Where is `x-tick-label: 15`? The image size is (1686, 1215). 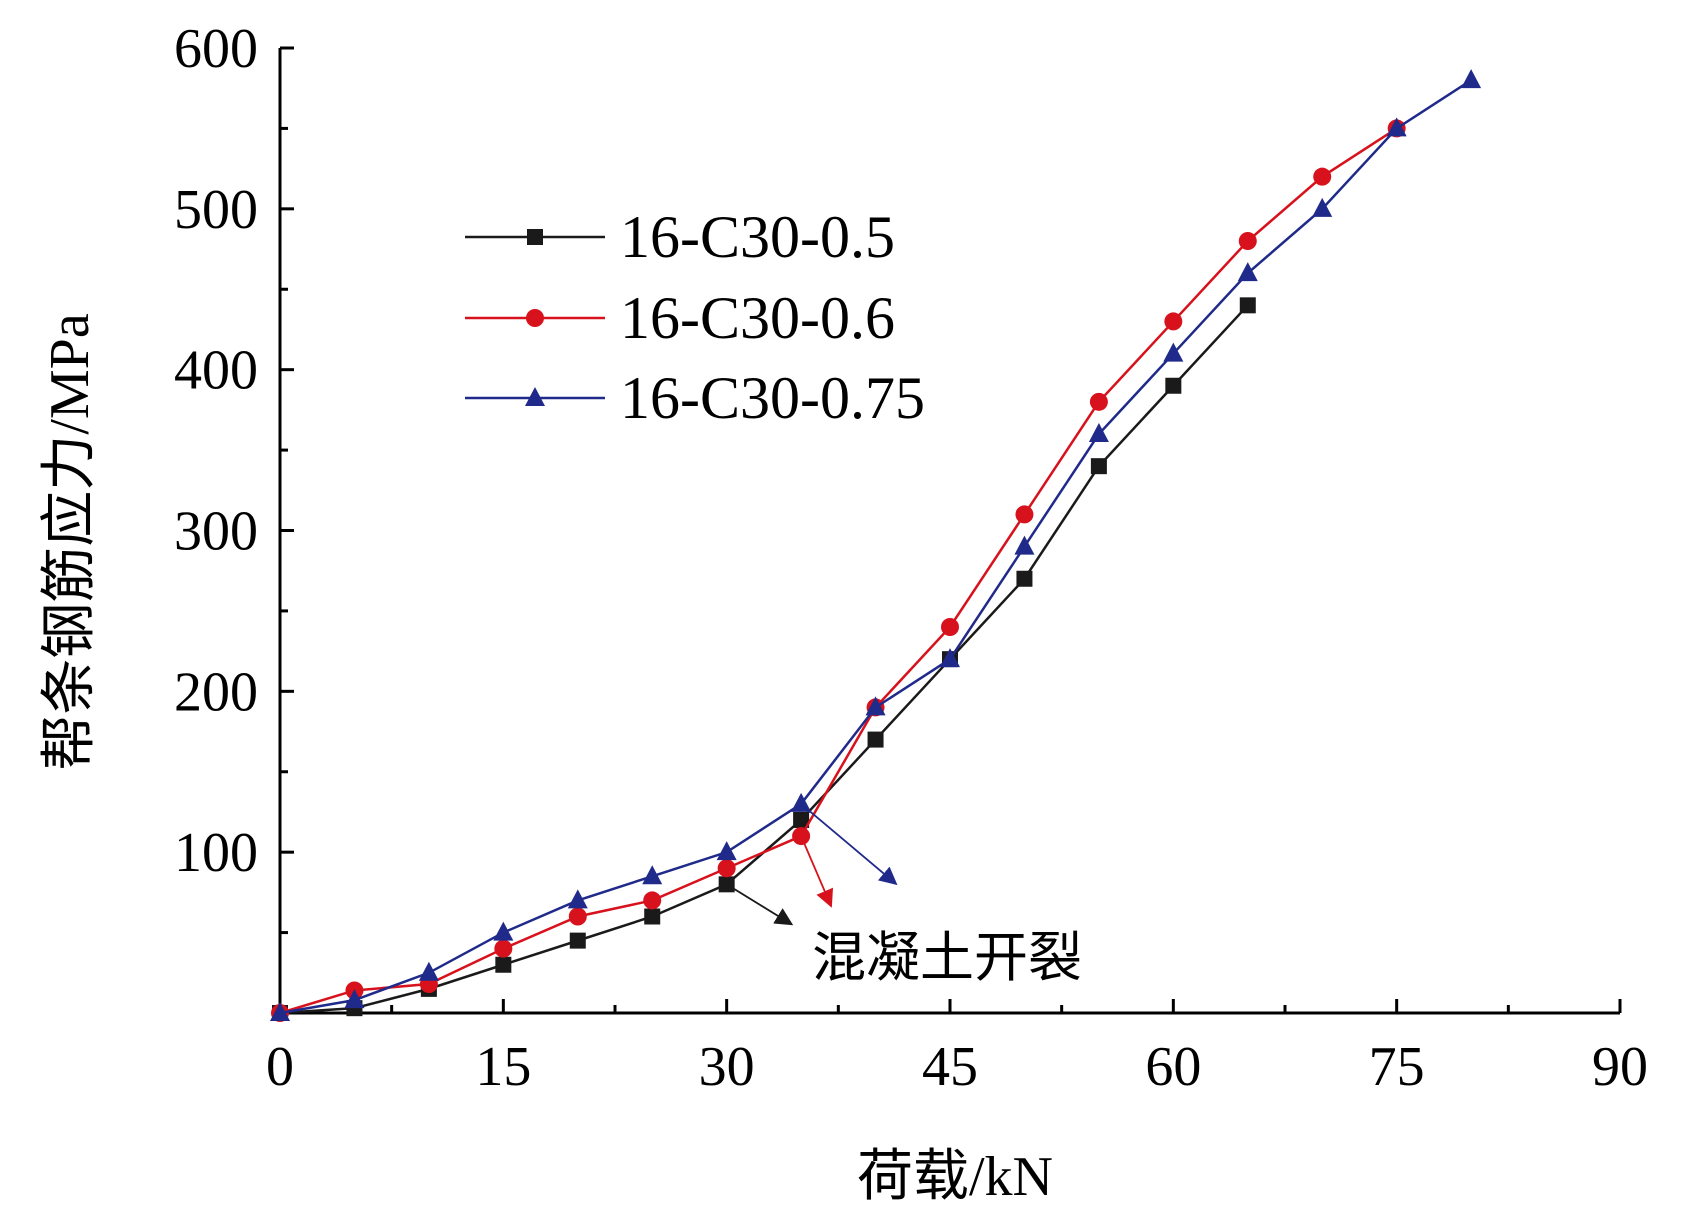 x-tick-label: 15 is located at coordinates (503, 1067).